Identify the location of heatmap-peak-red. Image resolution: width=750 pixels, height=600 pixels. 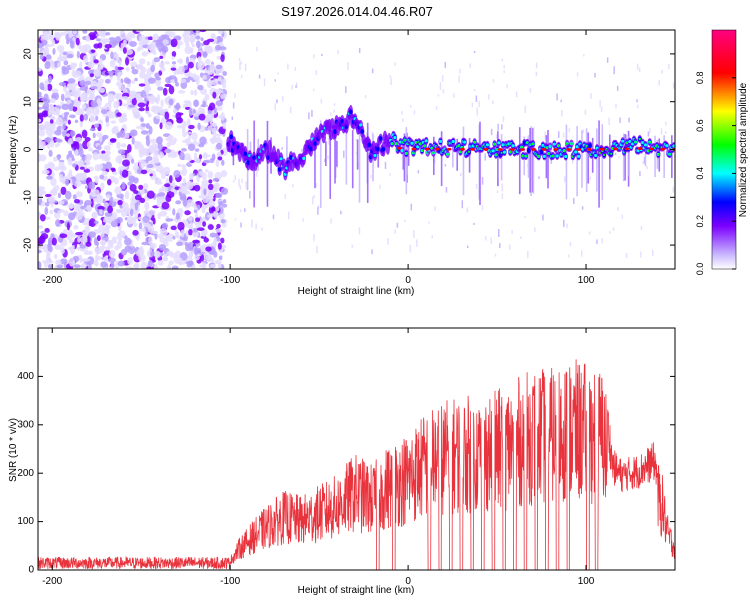
(449, 149).